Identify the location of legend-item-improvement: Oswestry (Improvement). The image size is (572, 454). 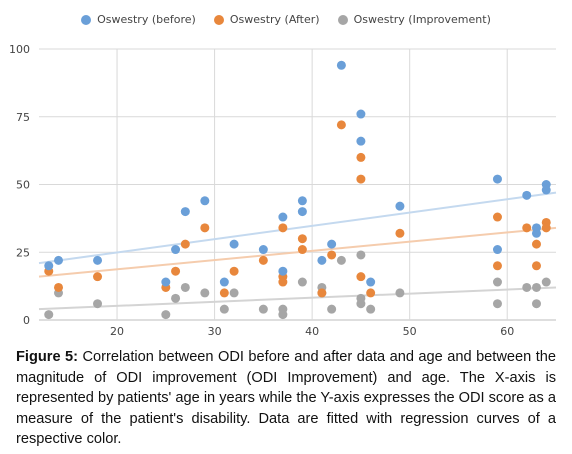
(414, 19).